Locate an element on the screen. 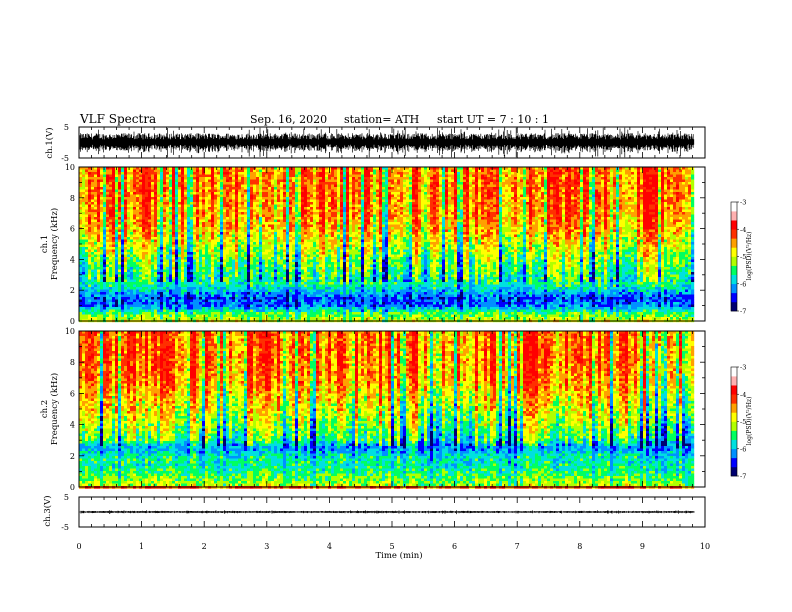 This screenshot has width=792, height=612. ch2-spec-ylabel: ch.2 is located at coordinates (45, 409).